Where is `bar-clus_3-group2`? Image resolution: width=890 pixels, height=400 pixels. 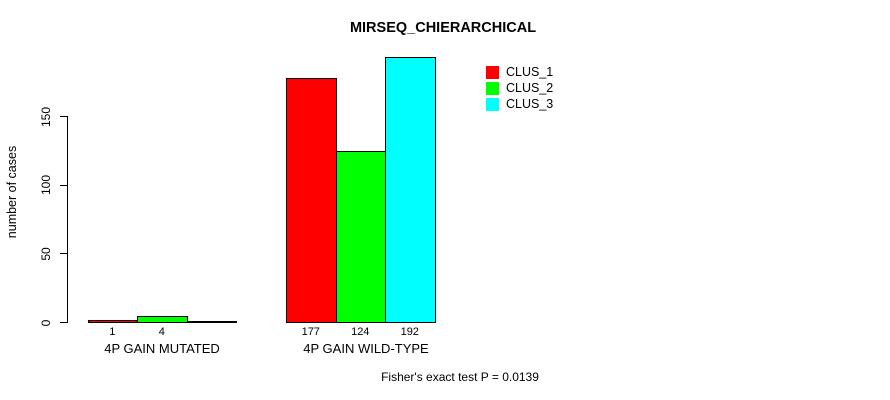 bar-clus_3-group2 is located at coordinates (410, 190).